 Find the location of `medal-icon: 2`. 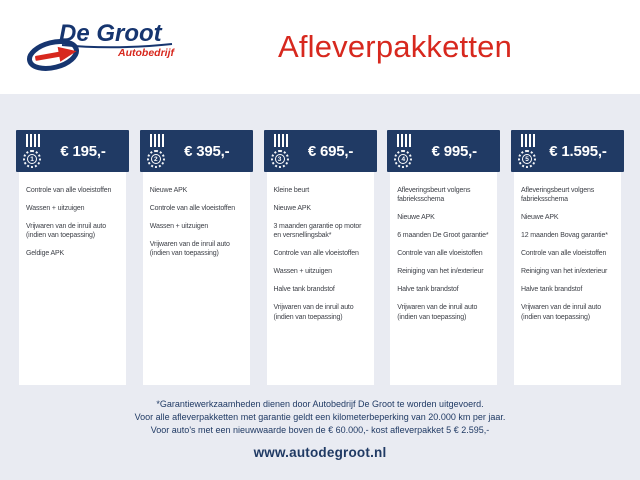

medal-icon: 2 is located at coordinates (157, 151).